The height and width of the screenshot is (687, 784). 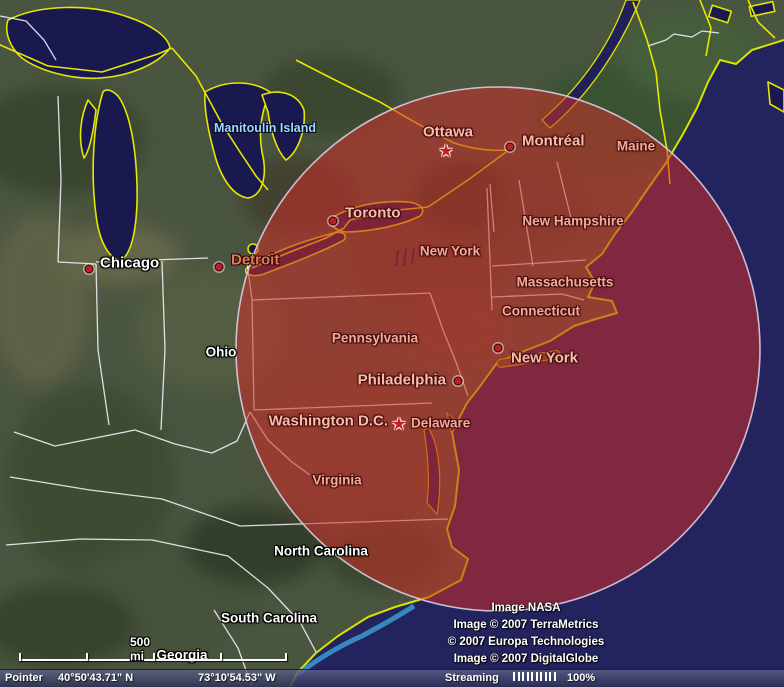 I want to click on city-dot-marker-chicago, so click(x=89, y=269).